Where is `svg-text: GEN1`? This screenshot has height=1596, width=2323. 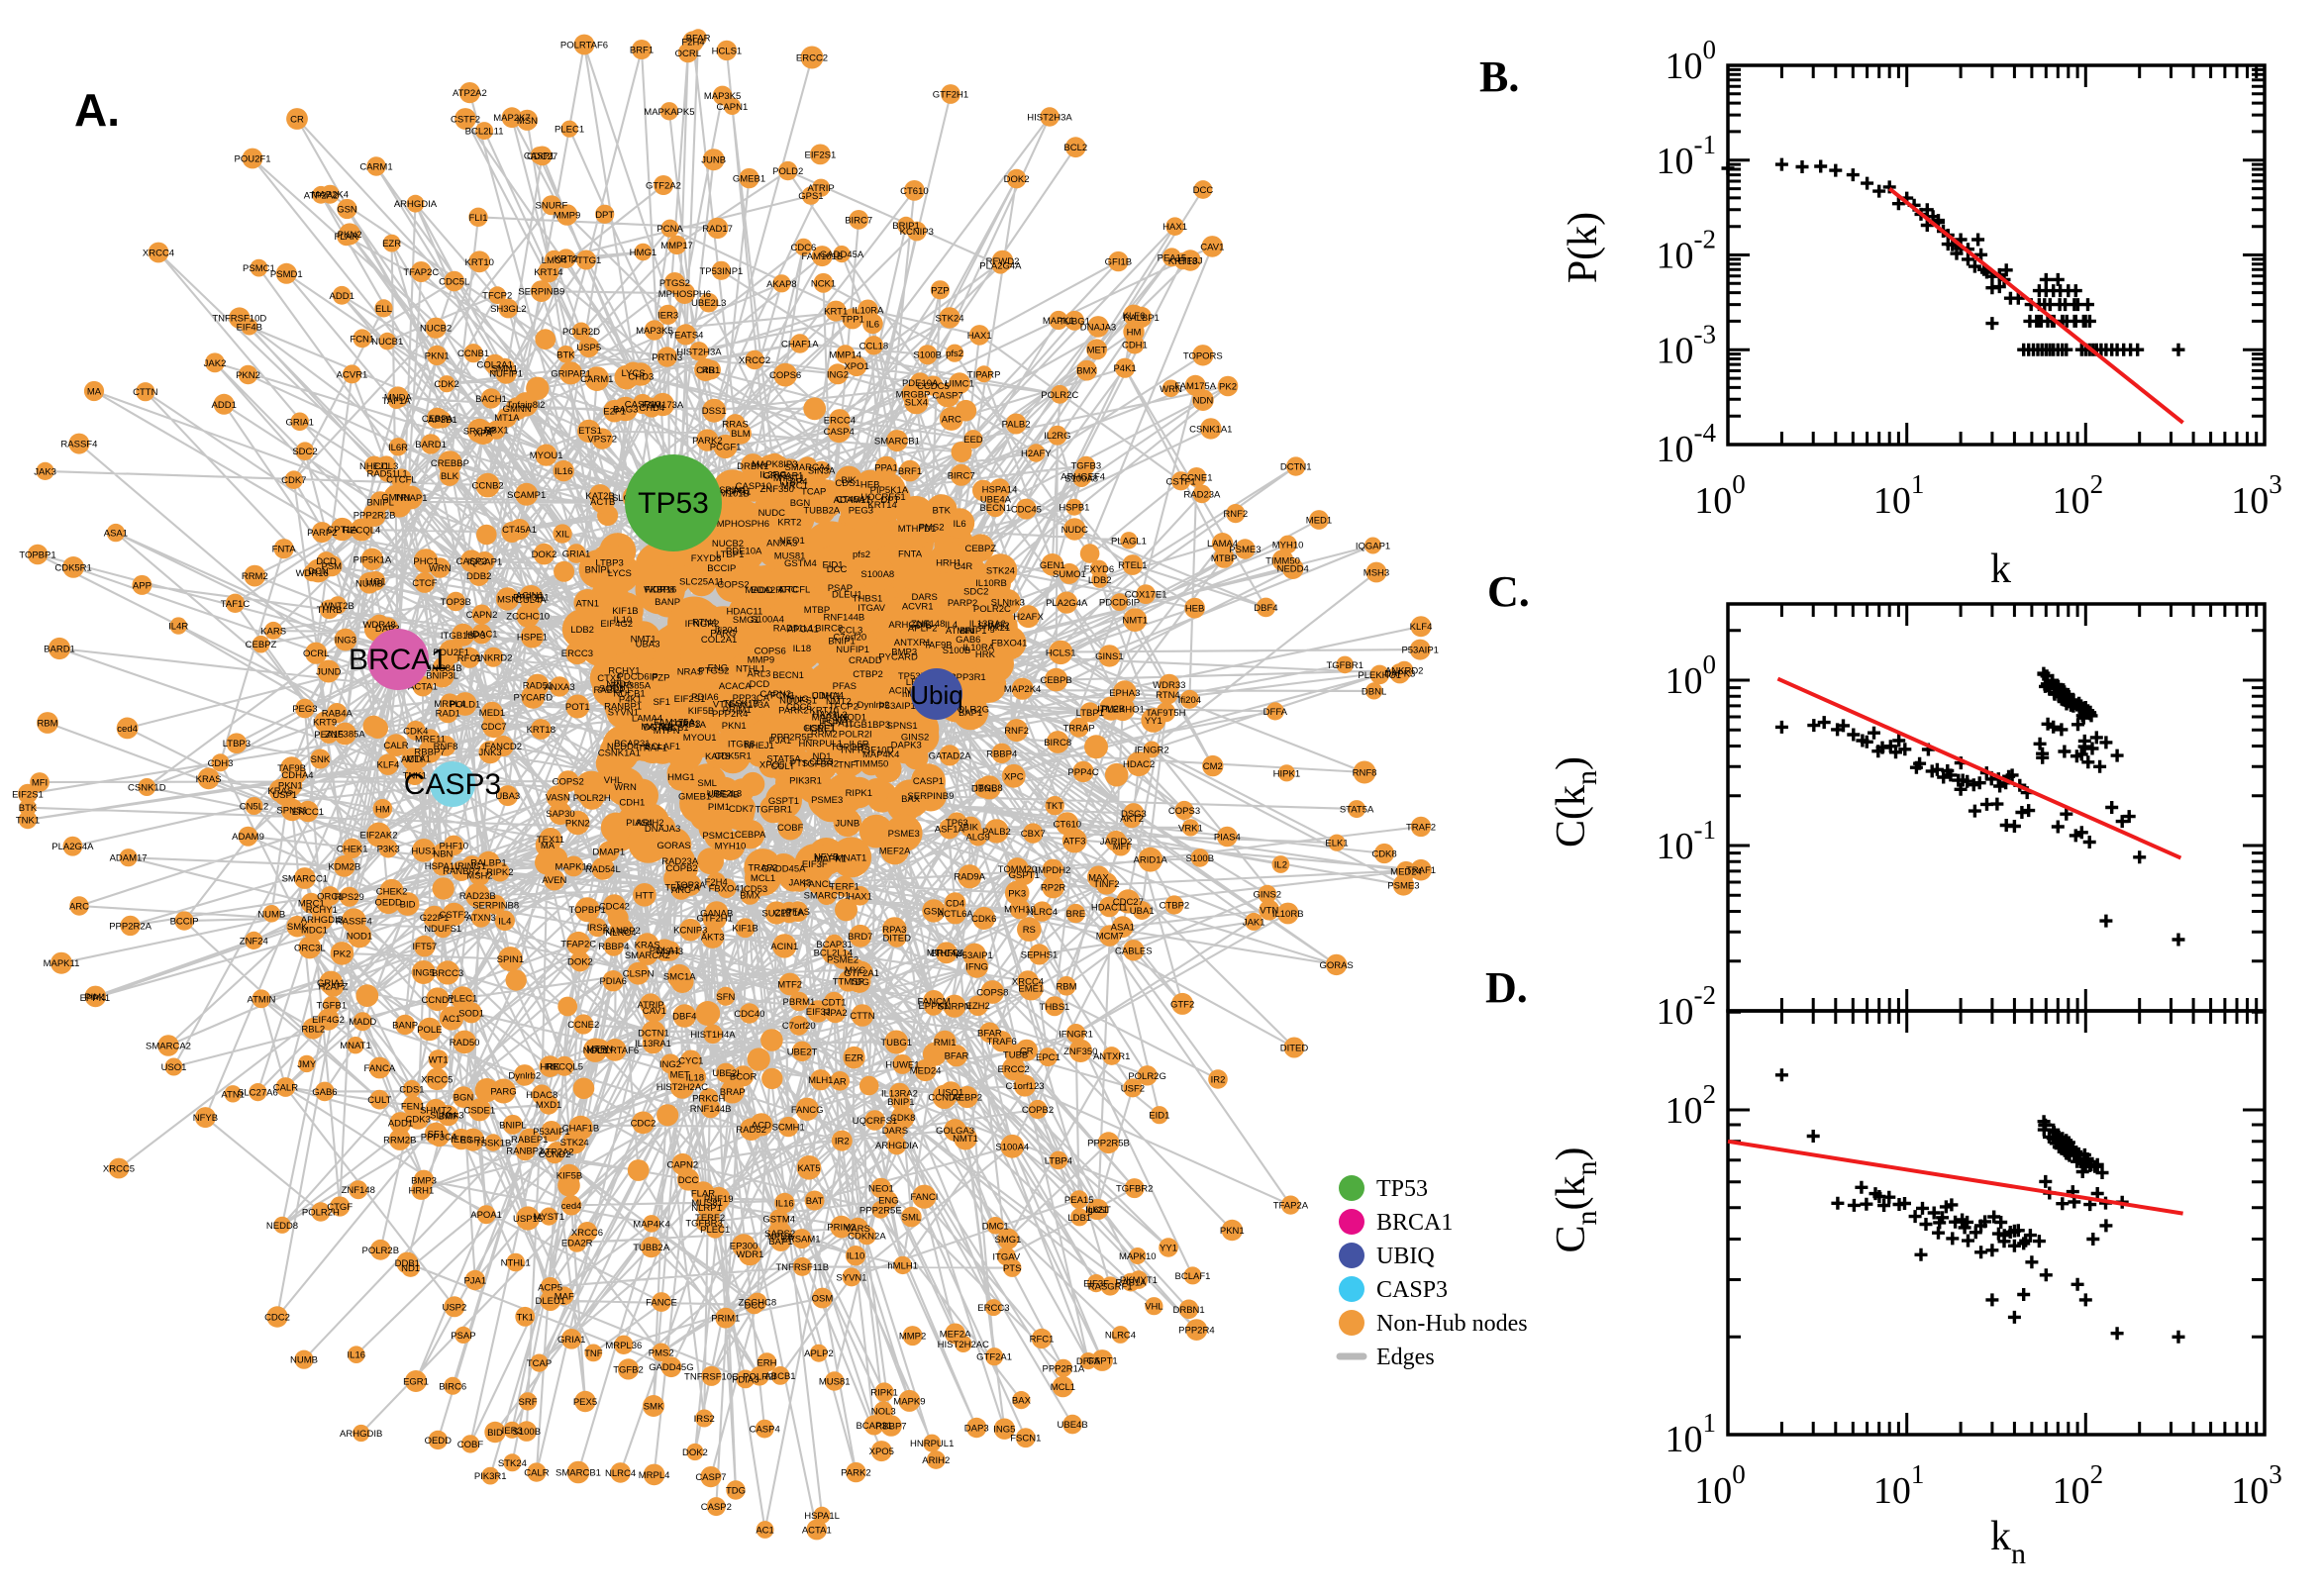 svg-text: GEN1 is located at coordinates (1053, 565).